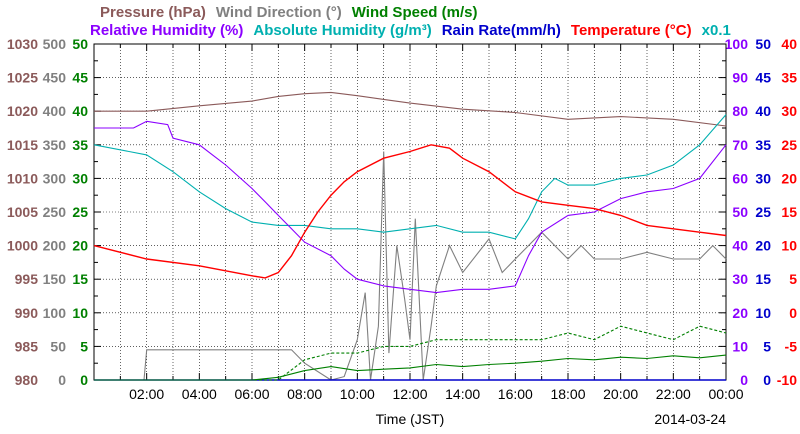 The width and height of the screenshot is (800, 434). I want to click on pressure-tick-label: 1025, so click(22, 78).